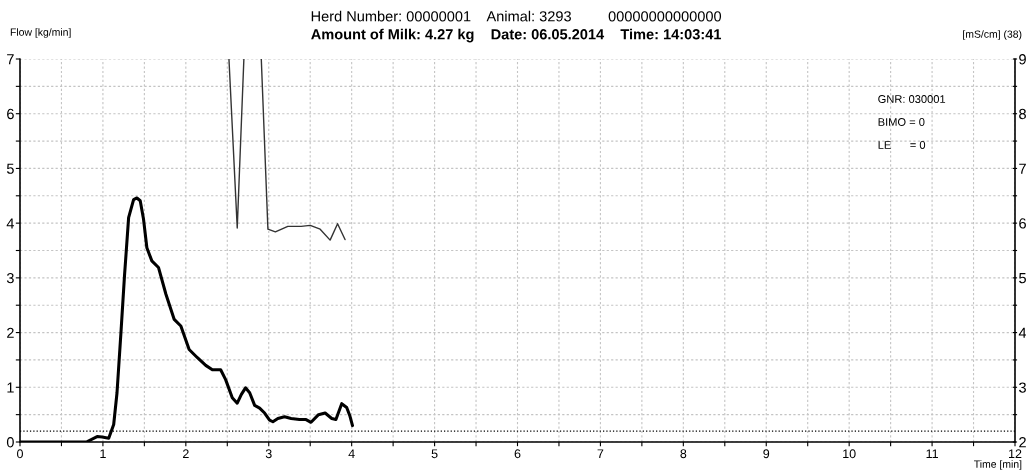  I want to click on x-tick-label: 5, so click(434, 454).